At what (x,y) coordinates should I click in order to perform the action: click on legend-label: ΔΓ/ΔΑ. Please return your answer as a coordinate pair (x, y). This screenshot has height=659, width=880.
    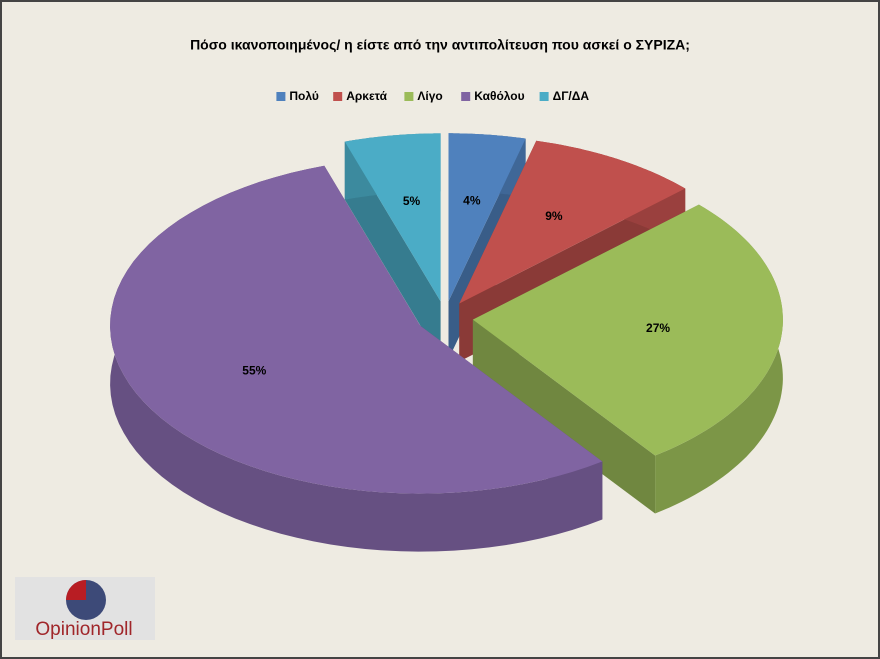
    Looking at the image, I should click on (571, 96).